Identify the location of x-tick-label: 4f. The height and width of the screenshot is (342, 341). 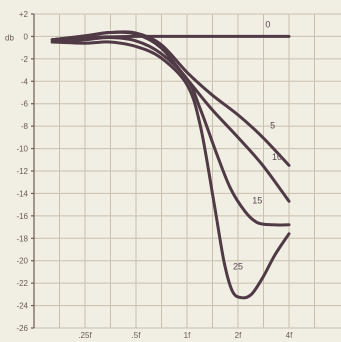
(289, 335).